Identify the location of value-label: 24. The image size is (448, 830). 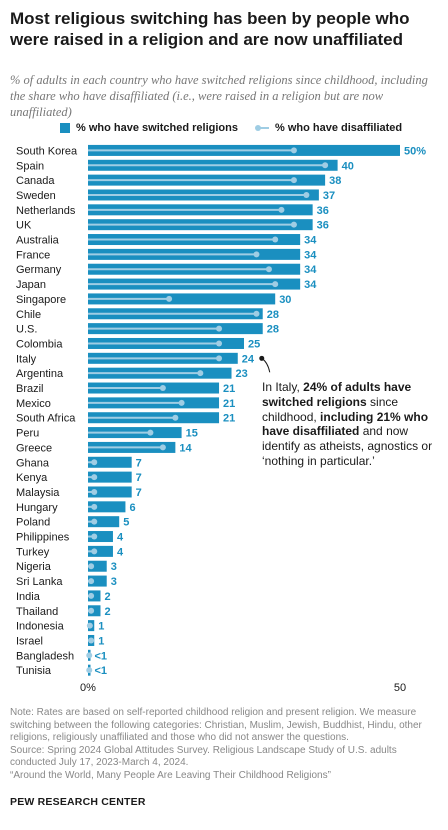
(248, 359).